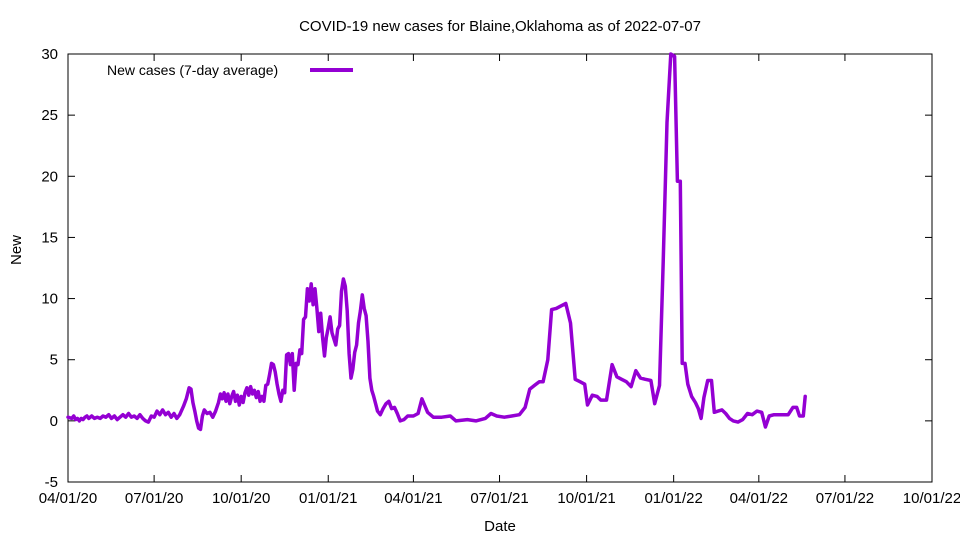  Describe the element at coordinates (49, 176) in the screenshot. I see `y-tick-label: 20` at that location.